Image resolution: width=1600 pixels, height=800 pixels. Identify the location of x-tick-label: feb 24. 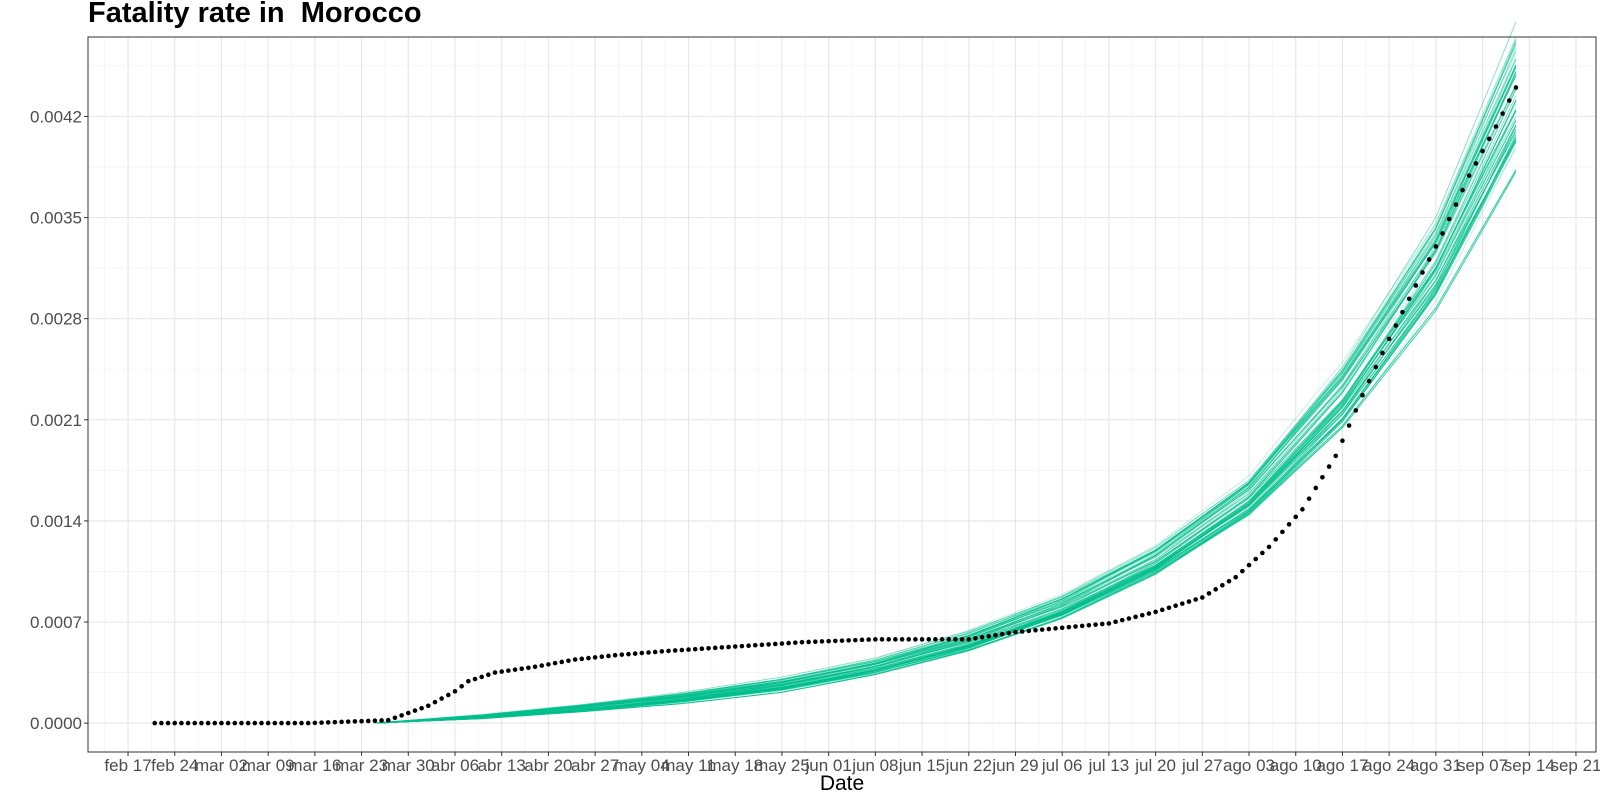
(174, 765).